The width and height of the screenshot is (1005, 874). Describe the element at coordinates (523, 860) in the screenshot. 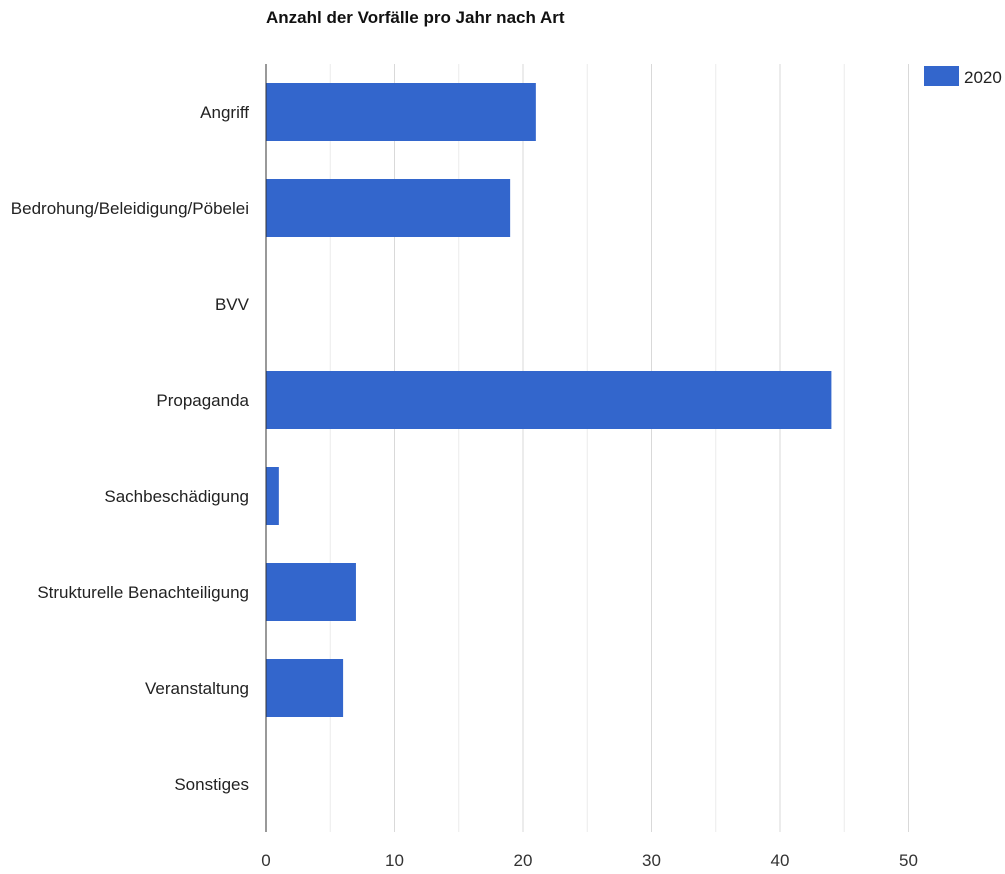

I see `x-tick-label: 20` at that location.